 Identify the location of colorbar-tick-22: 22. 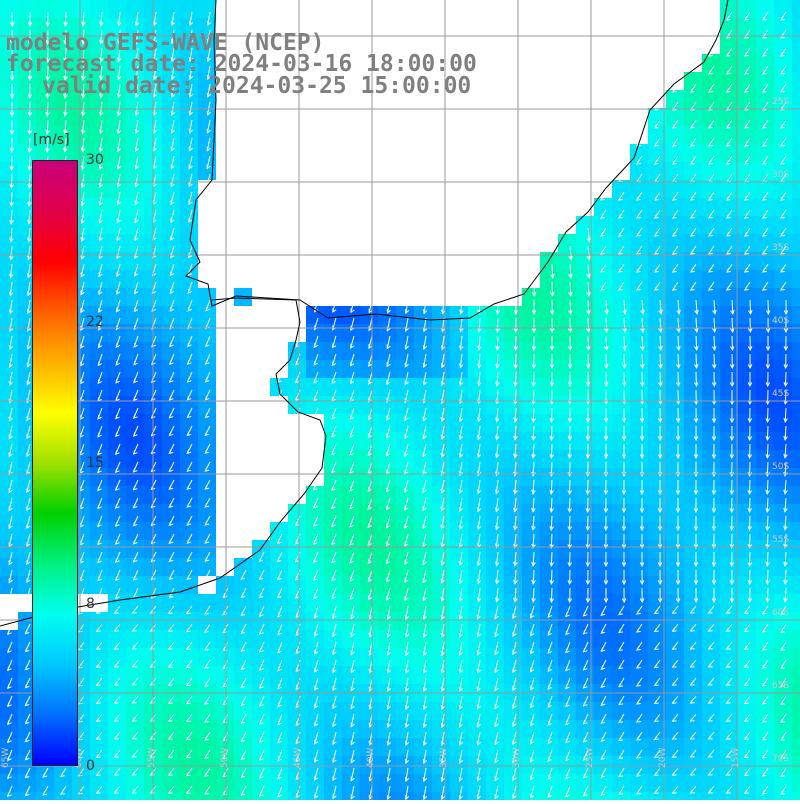
(95, 322).